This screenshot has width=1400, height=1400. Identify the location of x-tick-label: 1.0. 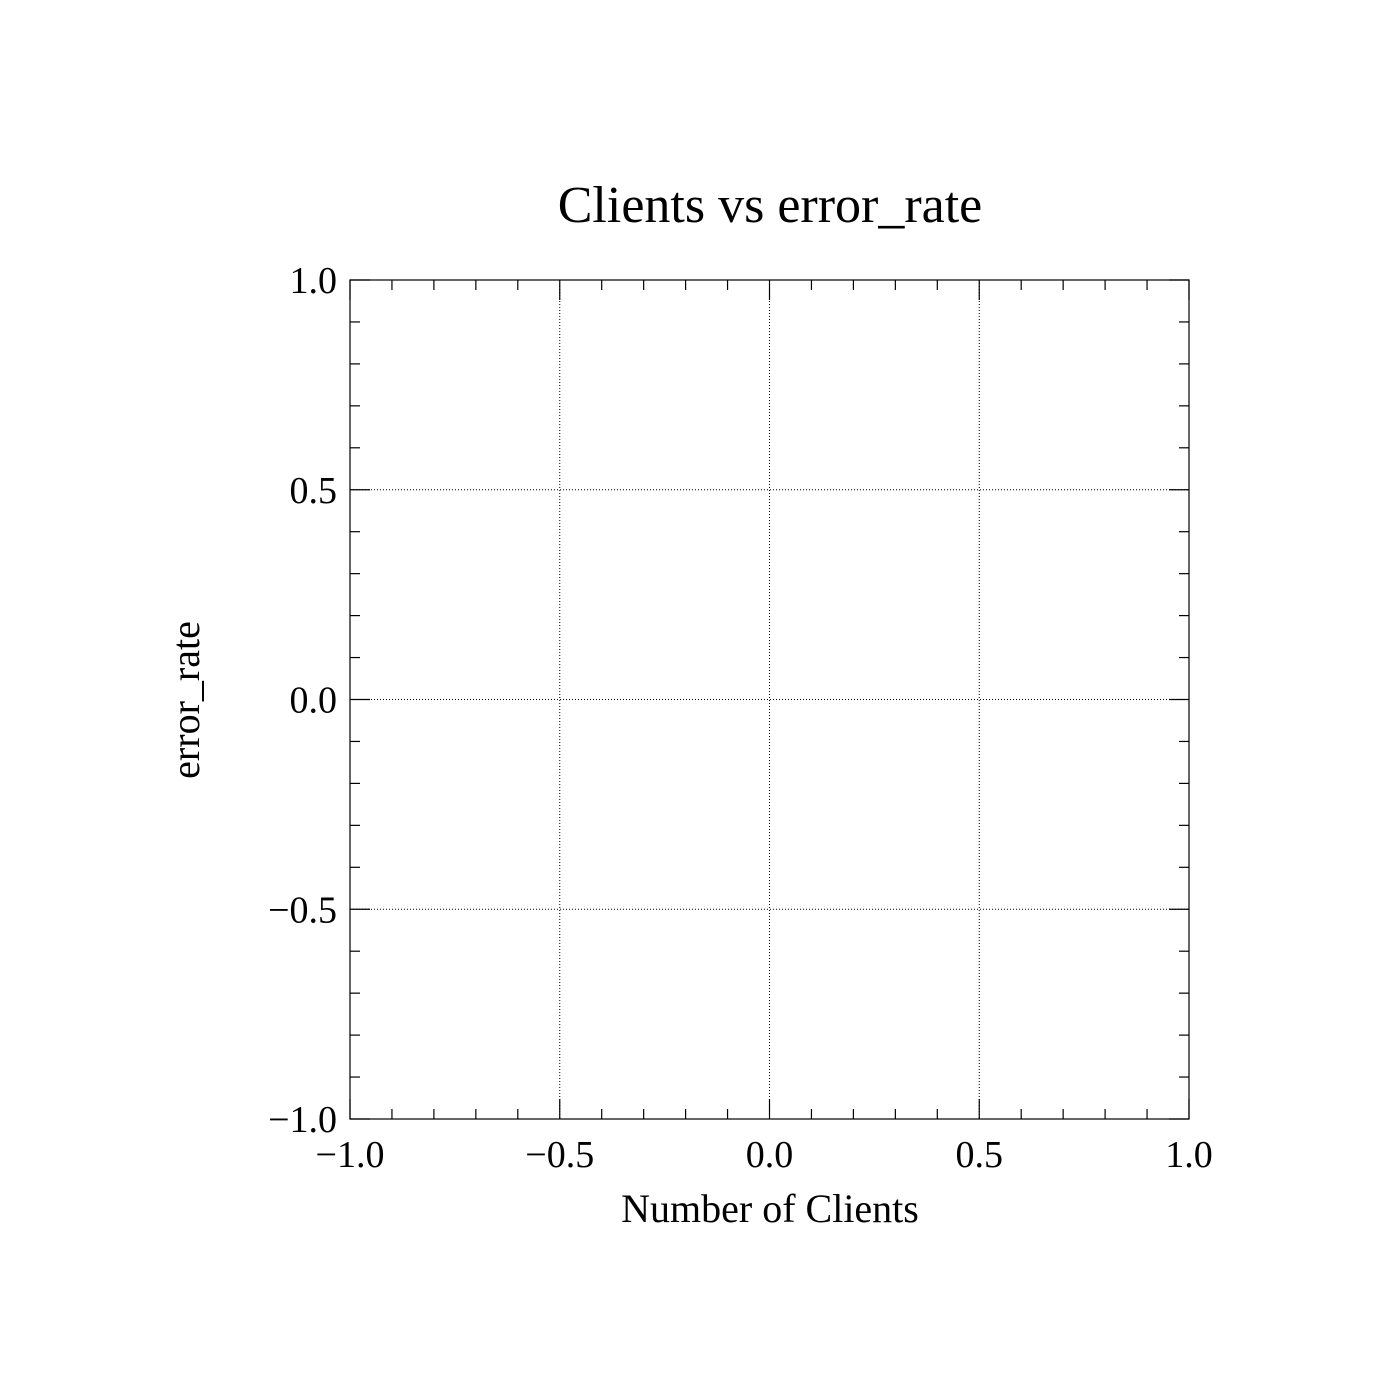
(1189, 1155).